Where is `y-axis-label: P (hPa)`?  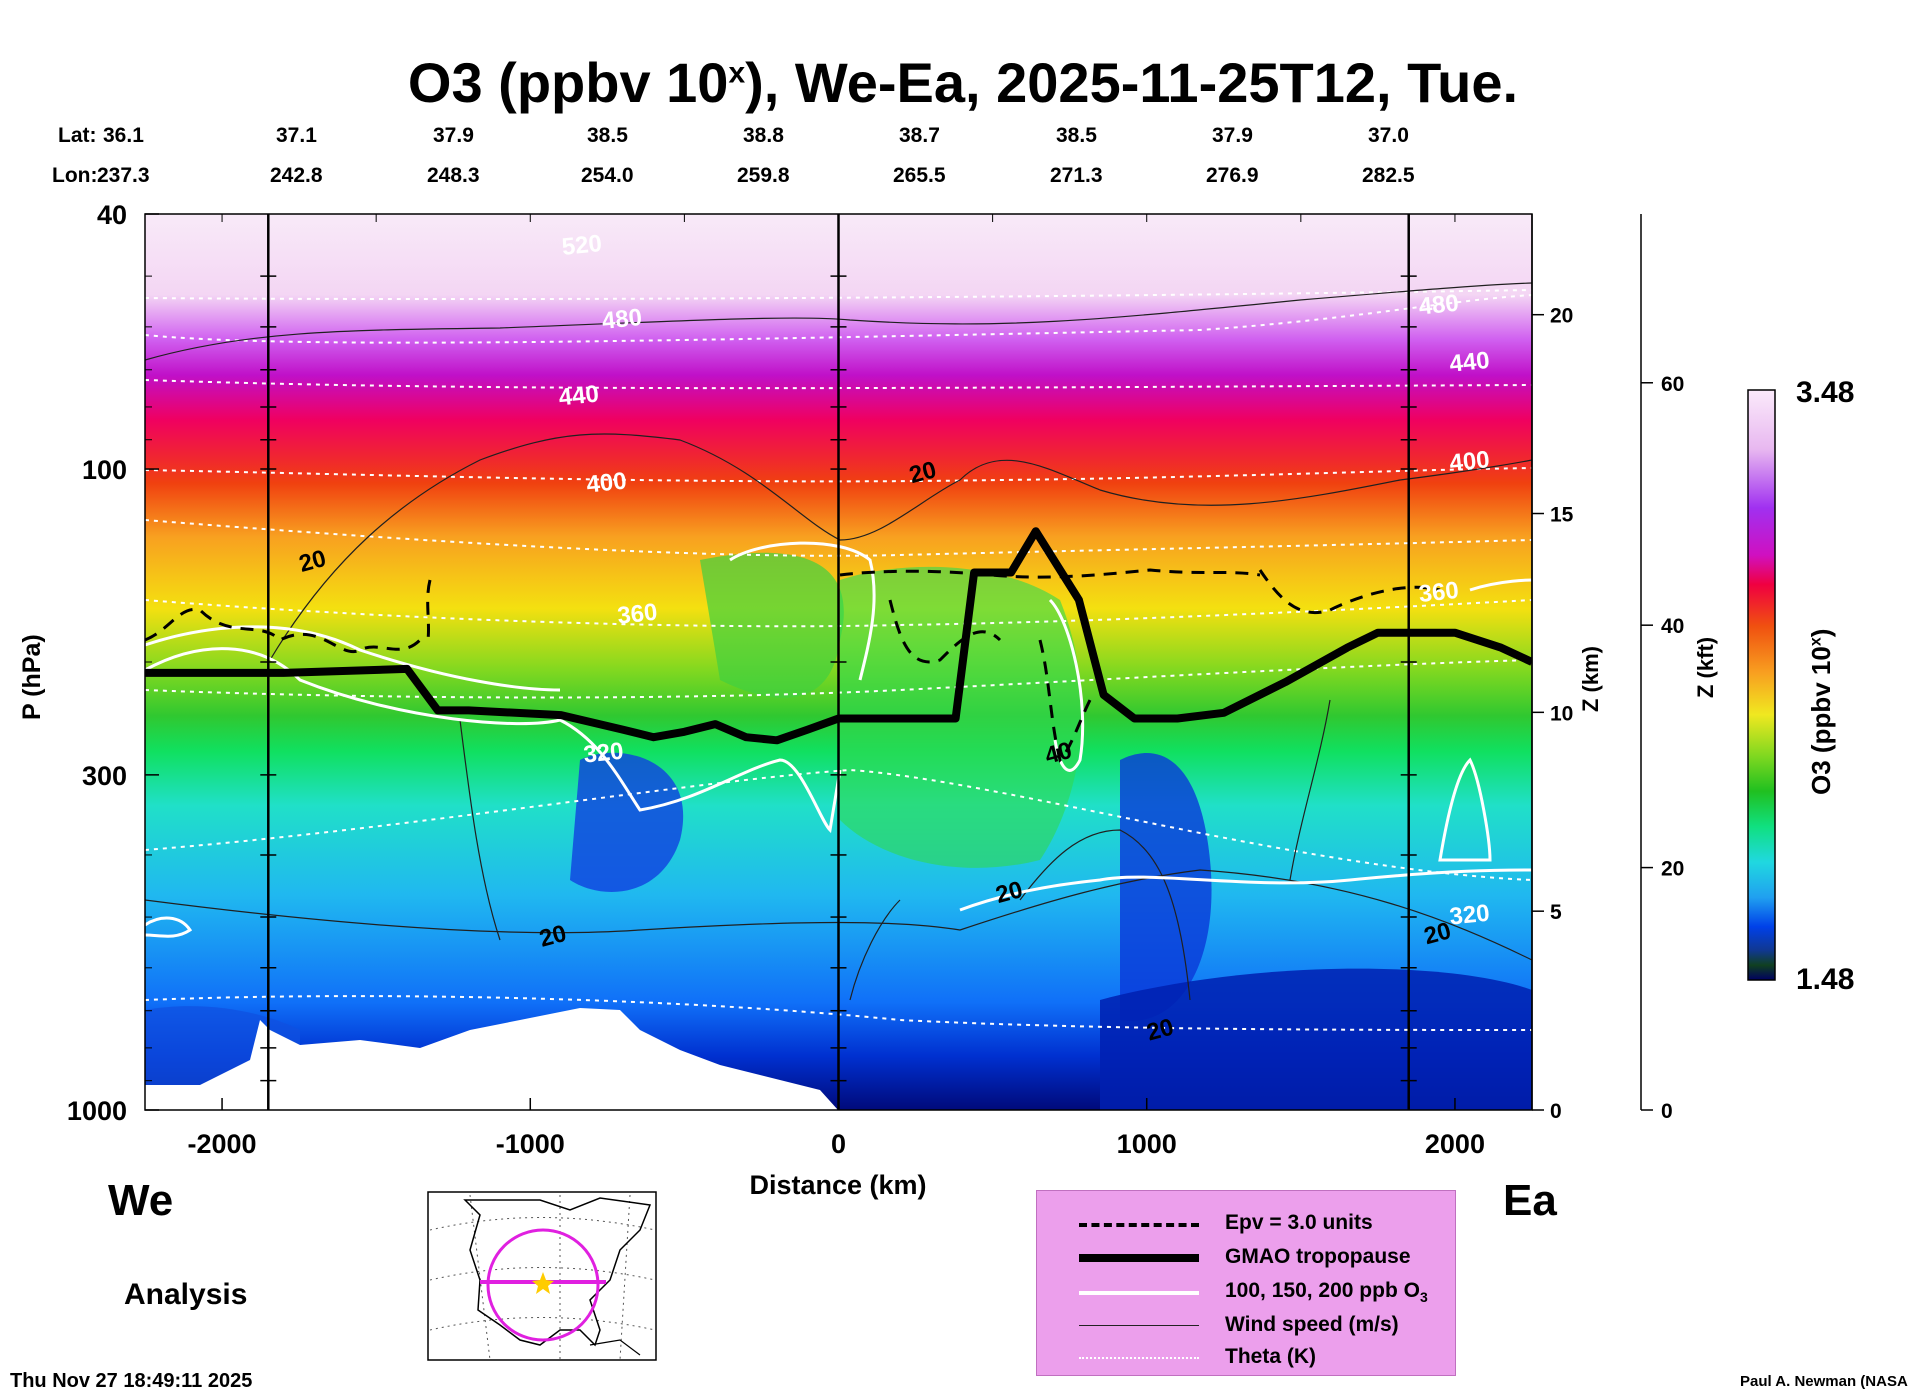 y-axis-label: P (hPa) is located at coordinates (32, 677).